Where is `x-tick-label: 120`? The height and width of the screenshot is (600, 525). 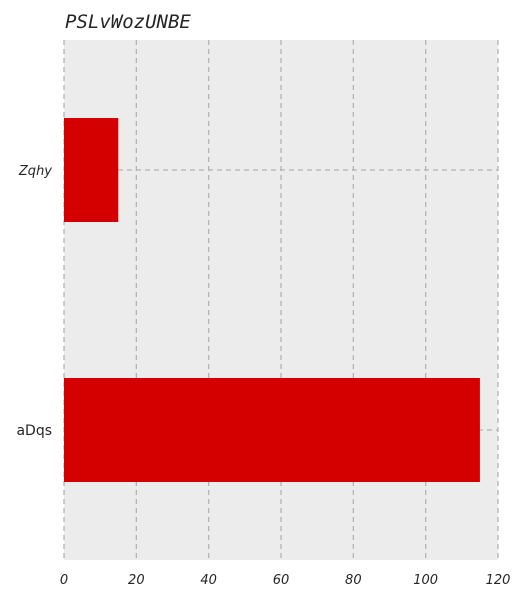 x-tick-label: 120 is located at coordinates (498, 580).